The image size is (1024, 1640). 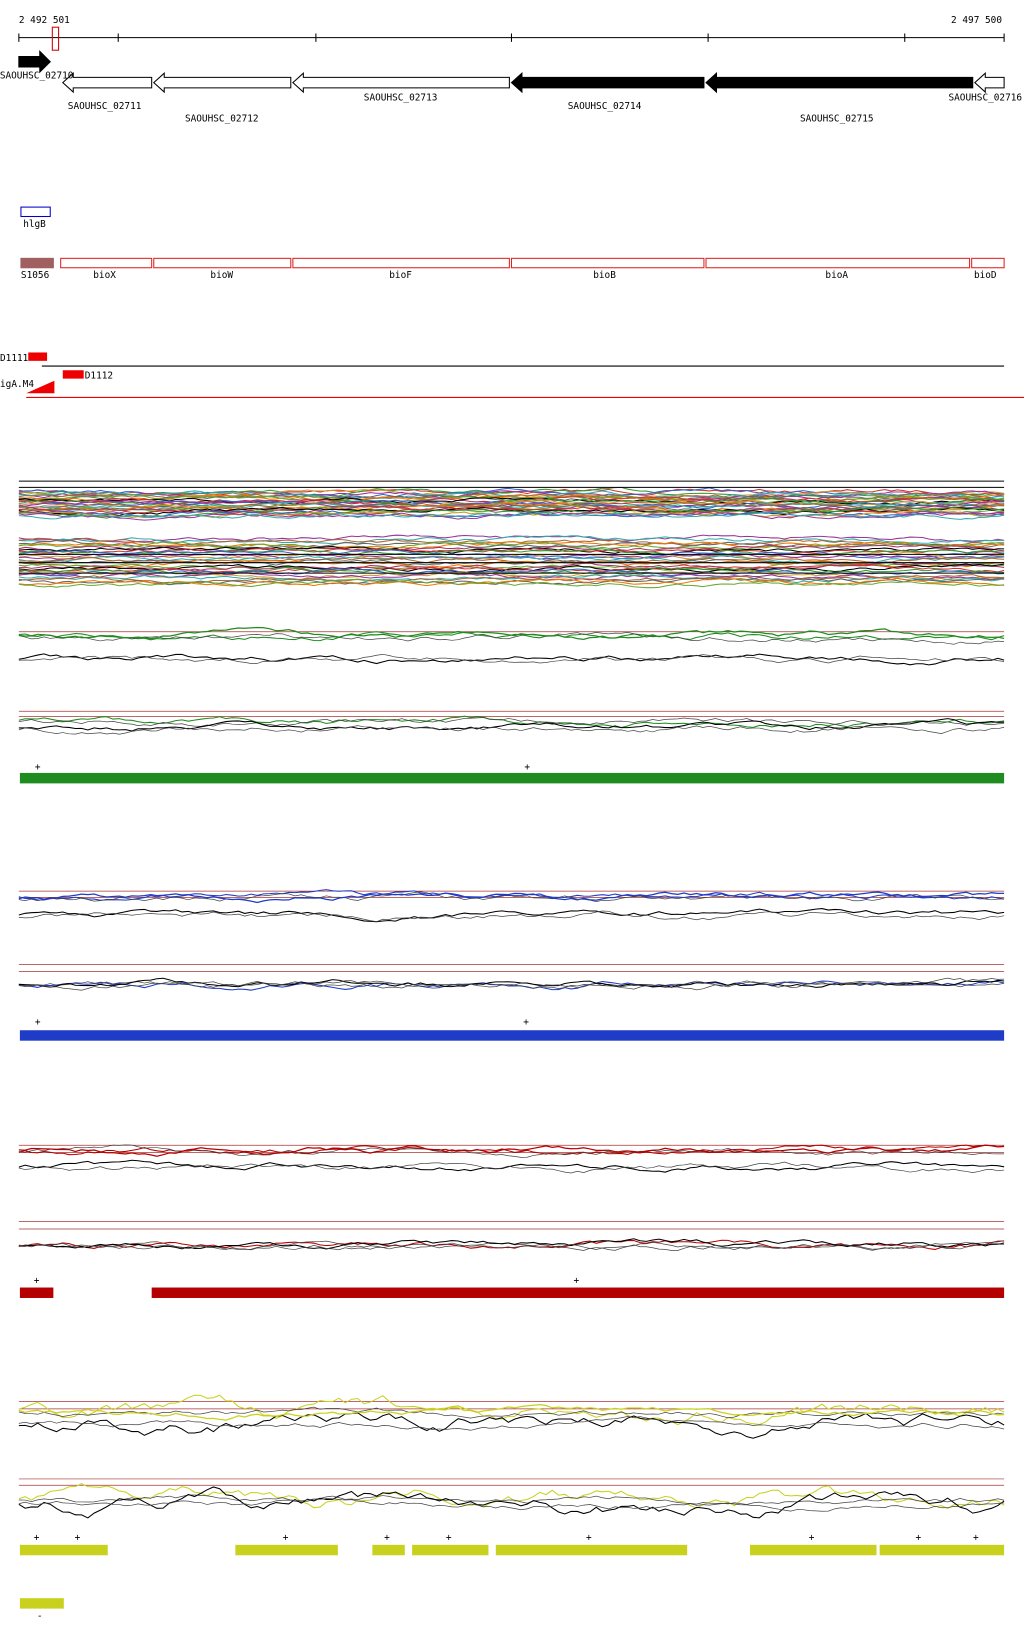 What do you see at coordinates (836, 275) in the screenshot?
I see `operon-label: bioA` at bounding box center [836, 275].